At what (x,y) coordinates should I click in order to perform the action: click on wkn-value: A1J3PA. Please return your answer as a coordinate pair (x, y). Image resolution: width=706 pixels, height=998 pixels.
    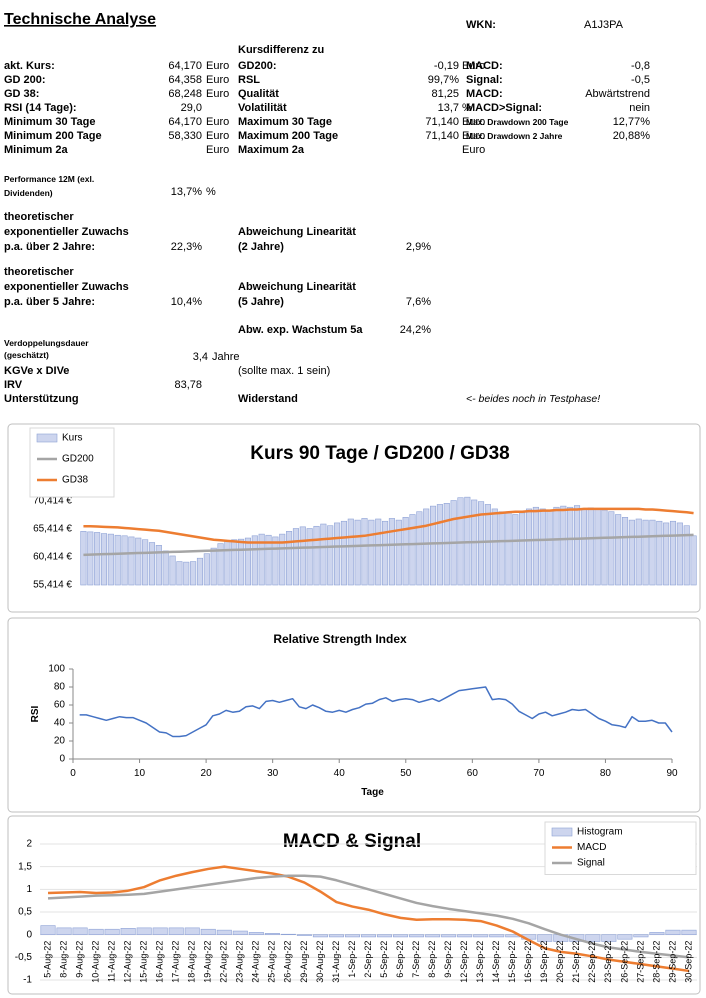
    Looking at the image, I should click on (604, 25).